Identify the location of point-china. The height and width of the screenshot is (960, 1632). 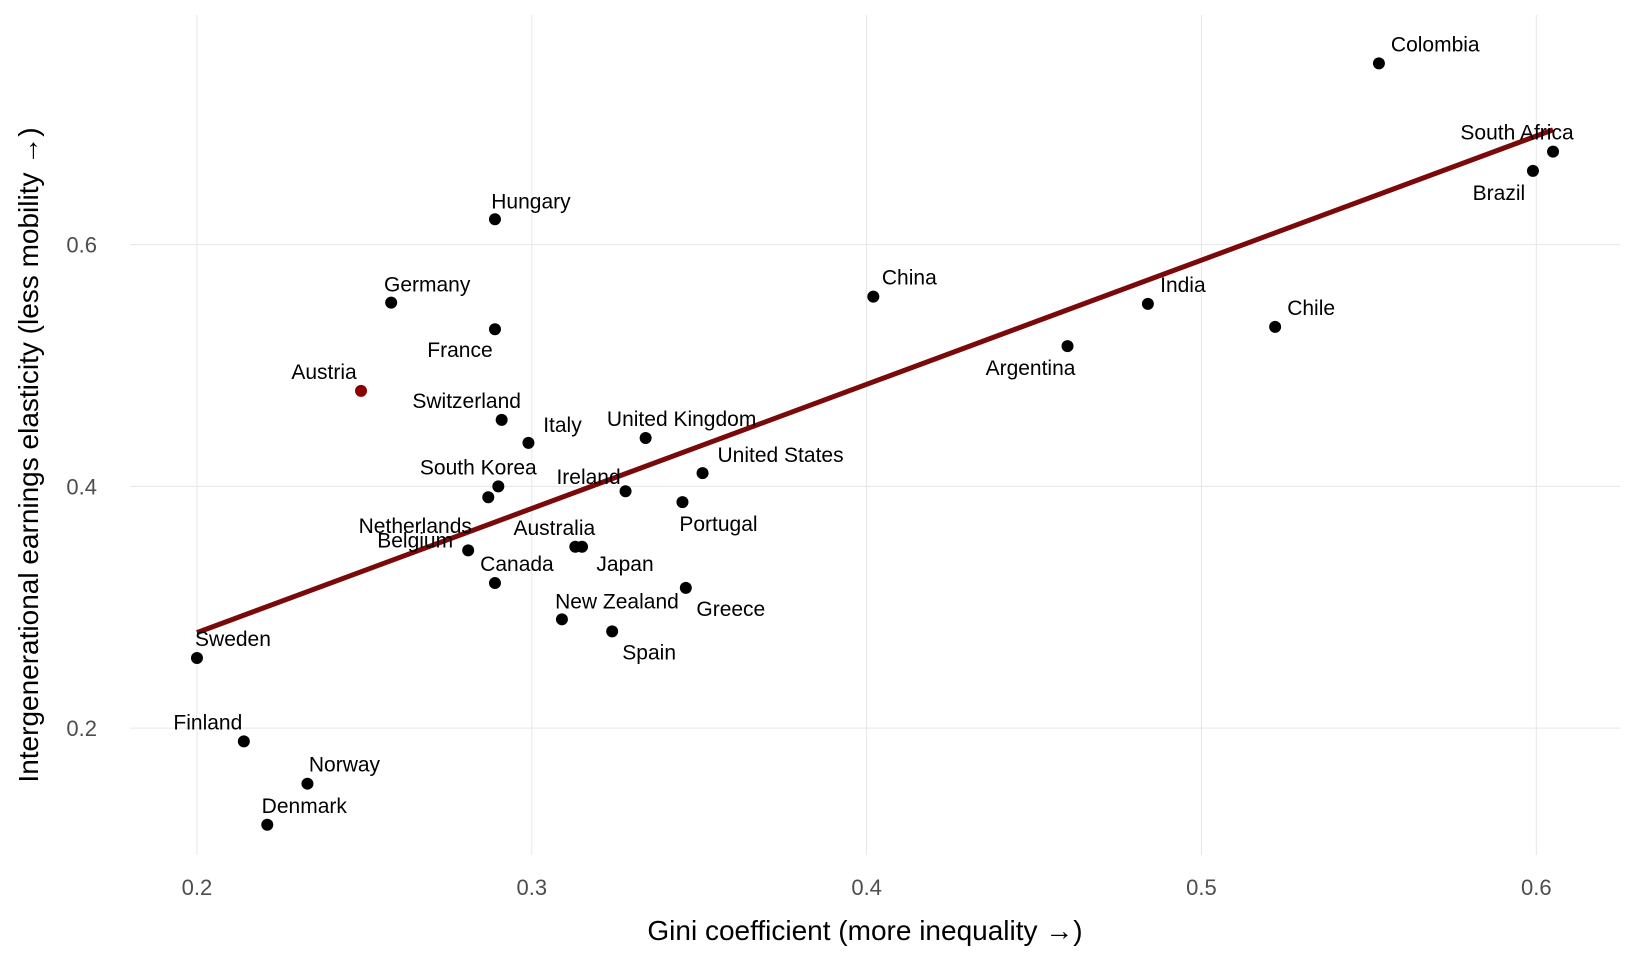
(873, 296).